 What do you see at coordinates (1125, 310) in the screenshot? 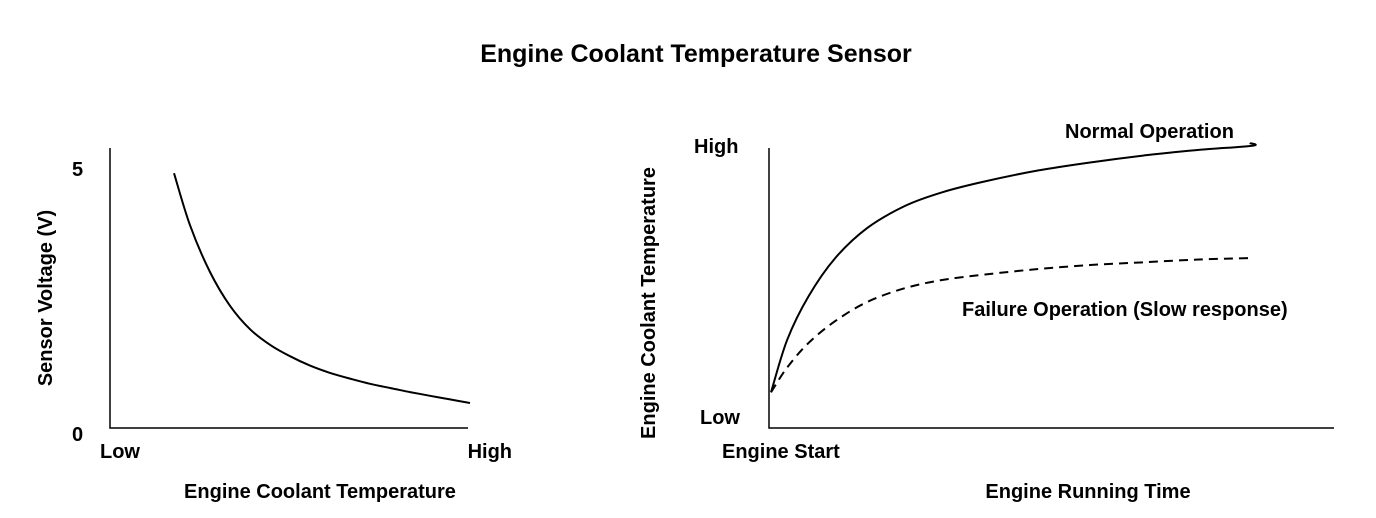
I see `series-label-failure: Failure Operation (Slow response)` at bounding box center [1125, 310].